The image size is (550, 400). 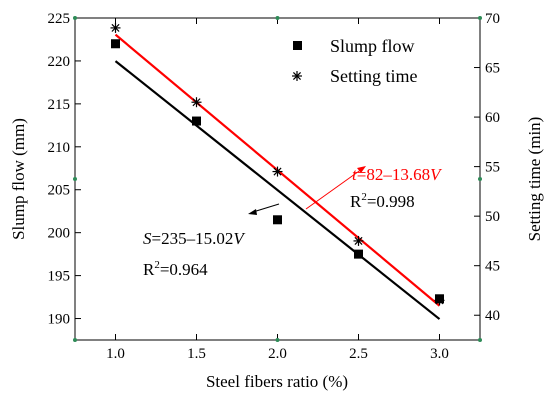 I want to click on y-tick-label: 220, so click(x=59, y=62).